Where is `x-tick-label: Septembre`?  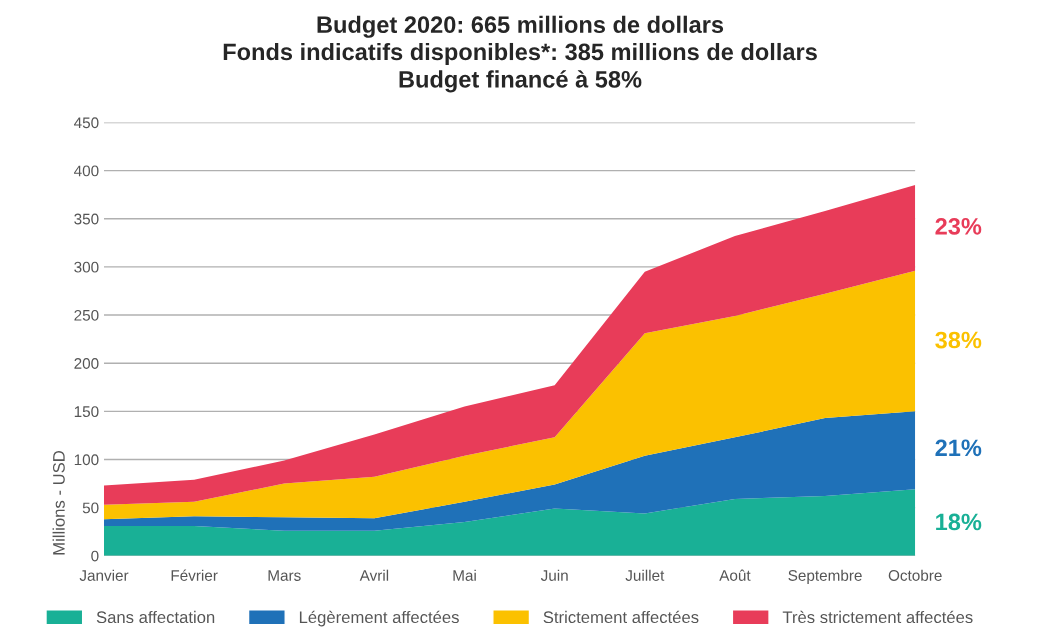 x-tick-label: Septembre is located at coordinates (825, 576).